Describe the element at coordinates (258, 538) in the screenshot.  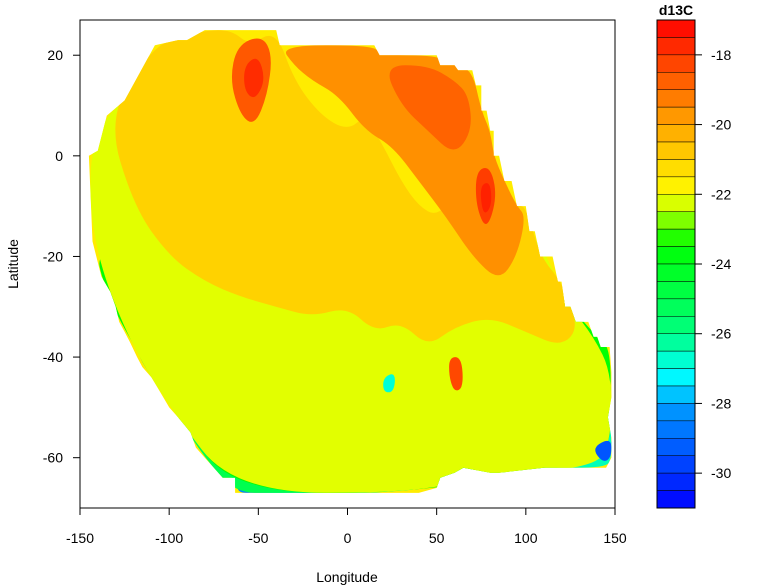
I see `x-tick-label: -50` at that location.